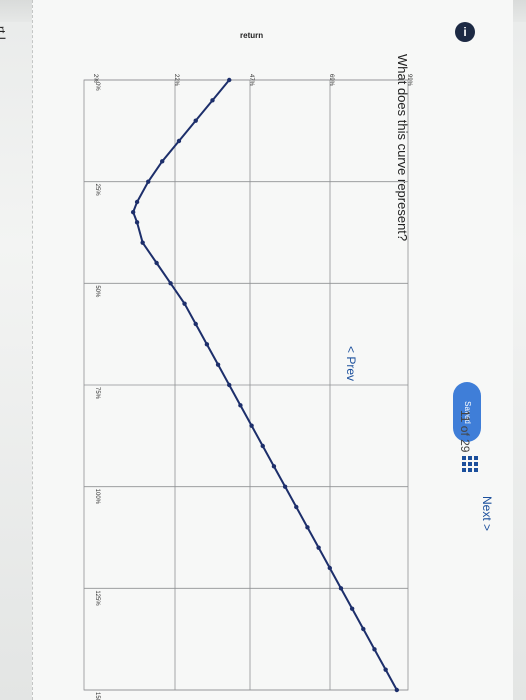  I want to click on info-icon: i, so click(465, 32).